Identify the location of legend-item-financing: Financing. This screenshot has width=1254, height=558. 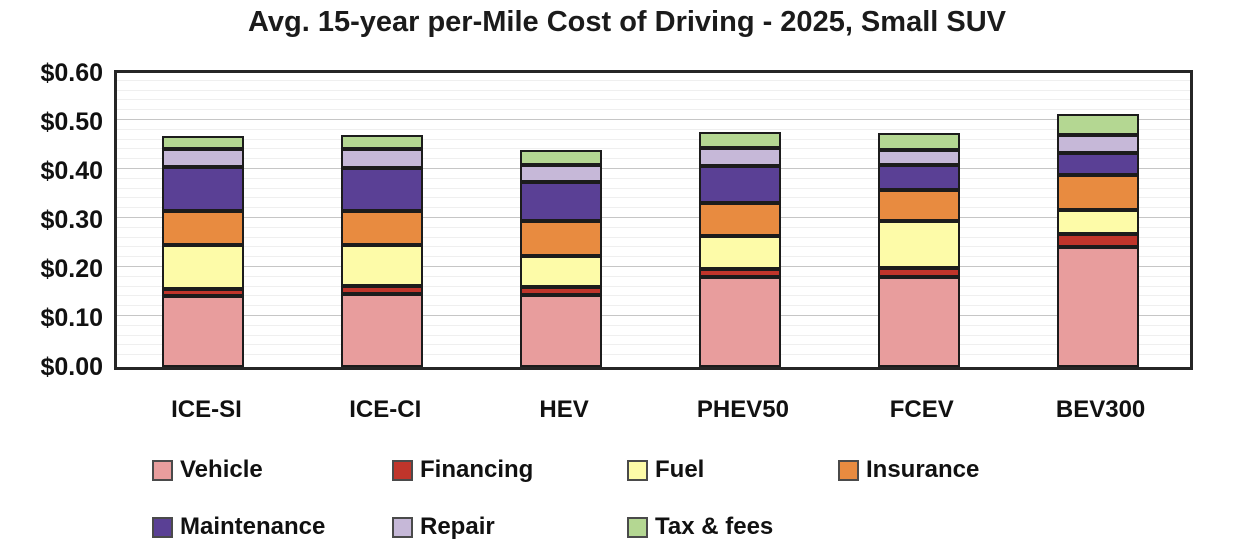
(462, 469).